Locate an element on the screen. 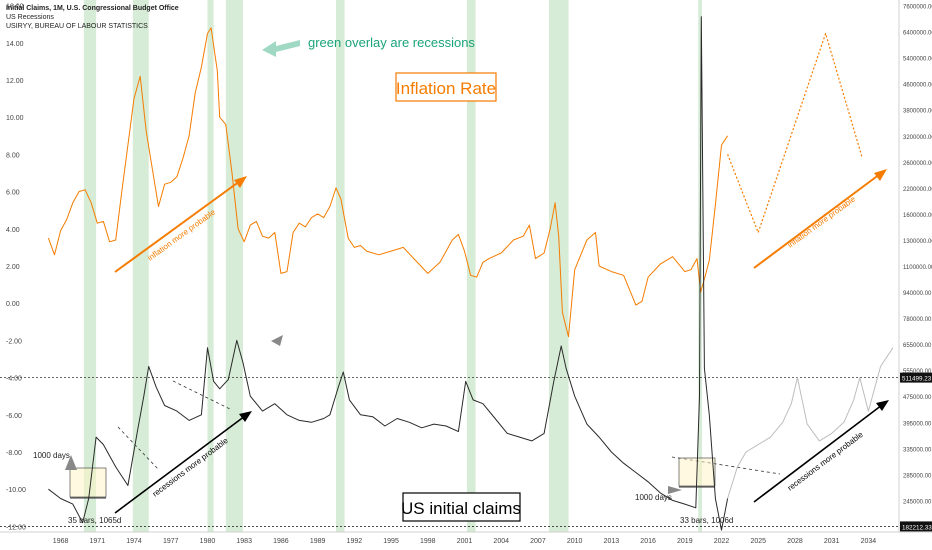 Image resolution: width=932 pixels, height=550 pixels. right-tick-label: 555000.00 is located at coordinates (917, 372).